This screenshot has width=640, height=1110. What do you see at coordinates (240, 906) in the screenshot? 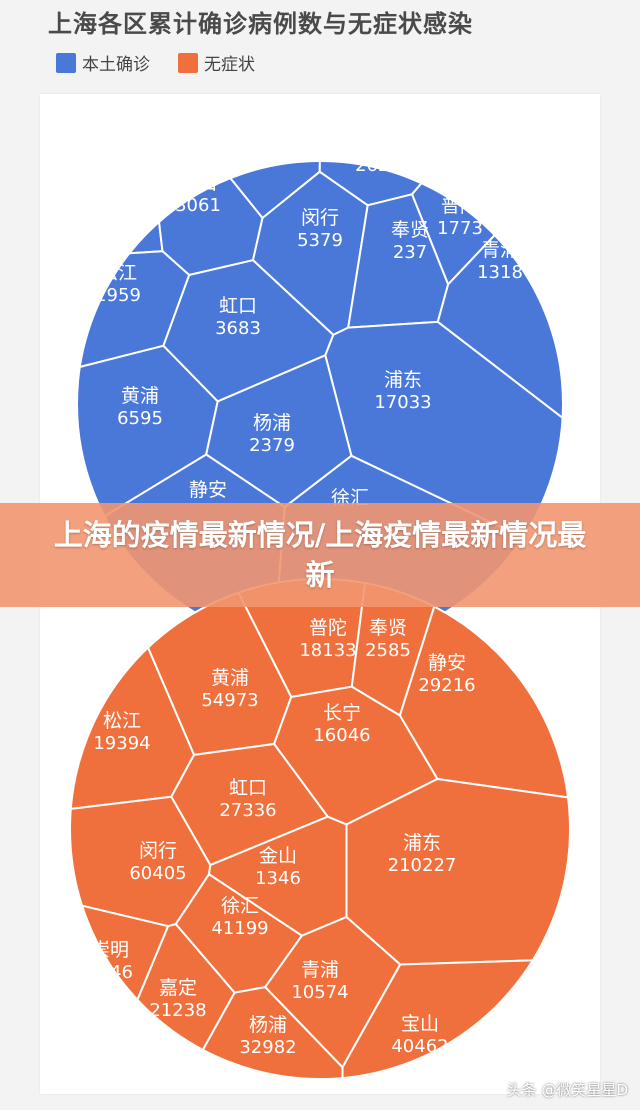
I see `asymptomatic-cell-label: 徐汇` at bounding box center [240, 906].